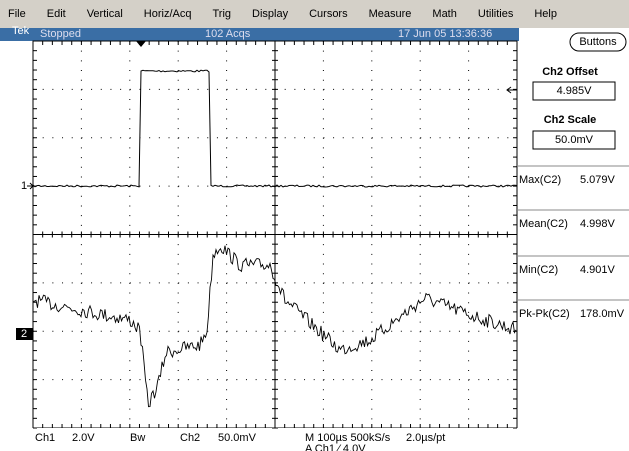 This screenshot has height=451, width=629. I want to click on menu-item: Utilities, so click(496, 14).